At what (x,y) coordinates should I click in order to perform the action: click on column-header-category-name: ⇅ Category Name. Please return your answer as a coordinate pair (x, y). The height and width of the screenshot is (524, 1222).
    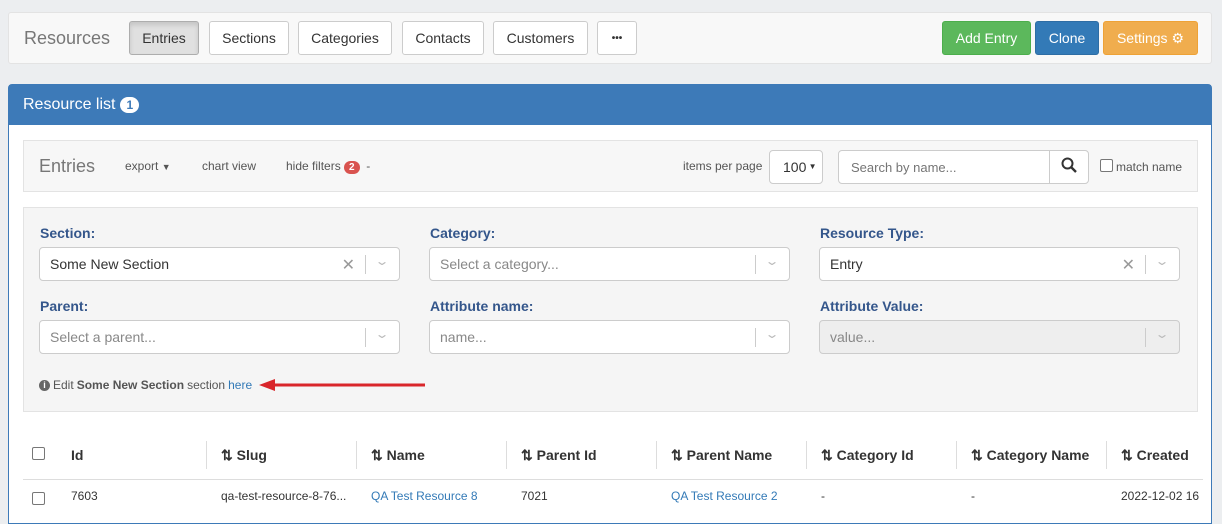
    Looking at the image, I should click on (1030, 455).